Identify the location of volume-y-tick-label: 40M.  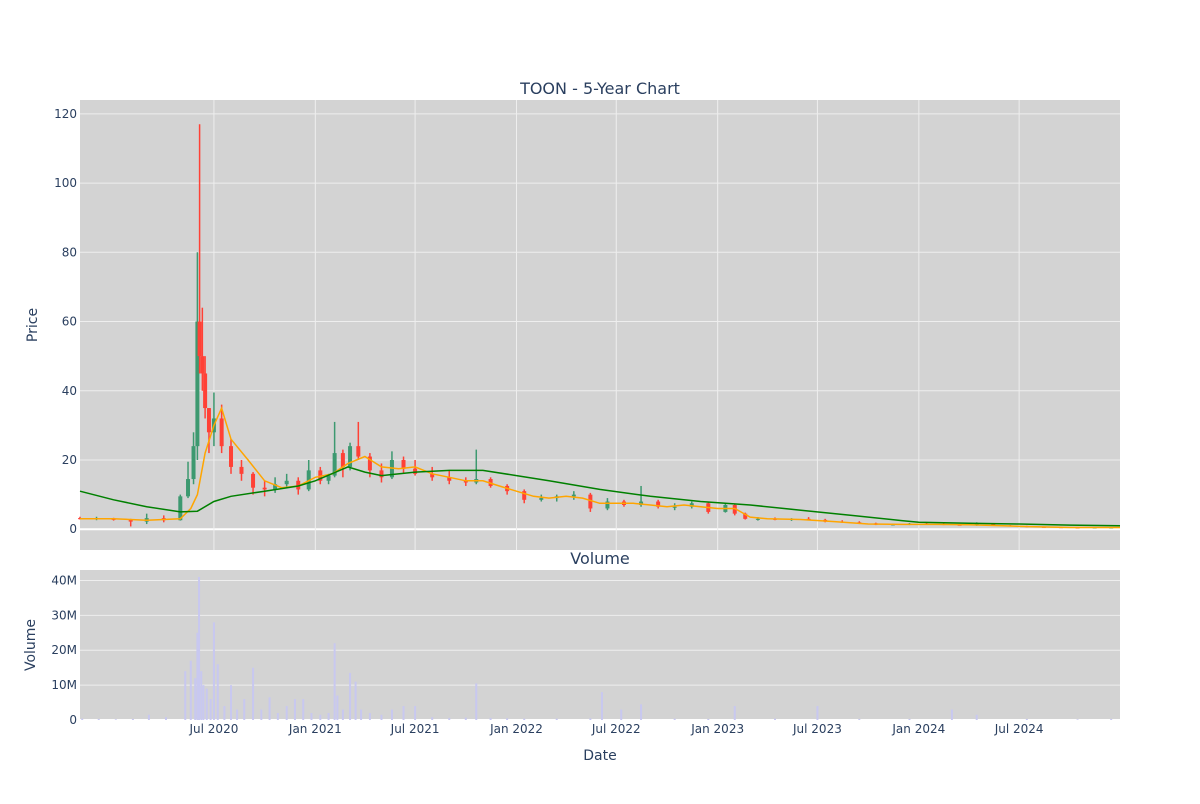
(64, 580).